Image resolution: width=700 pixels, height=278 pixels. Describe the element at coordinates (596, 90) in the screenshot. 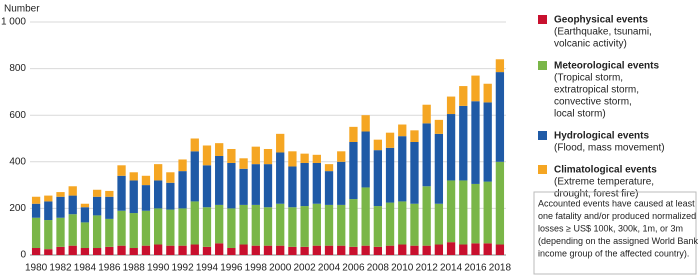

I see `legend-description: extratropical storm,` at that location.